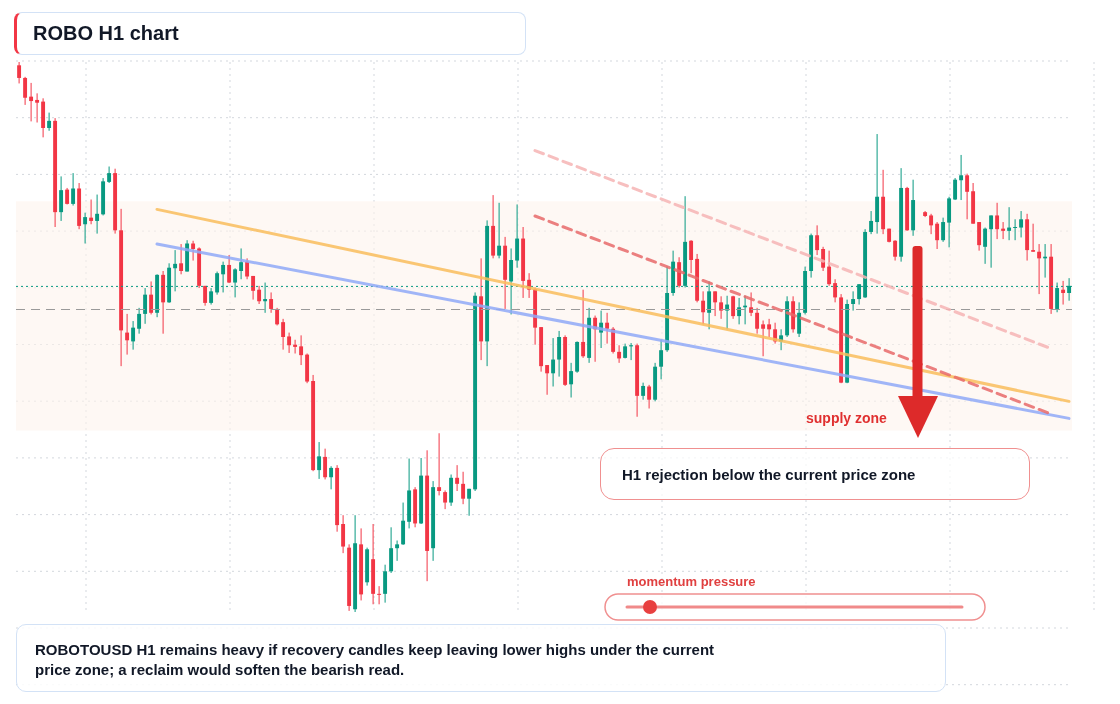  Describe the element at coordinates (106, 33) in the screenshot. I see `chart-title: ROBO H1 chart` at that location.